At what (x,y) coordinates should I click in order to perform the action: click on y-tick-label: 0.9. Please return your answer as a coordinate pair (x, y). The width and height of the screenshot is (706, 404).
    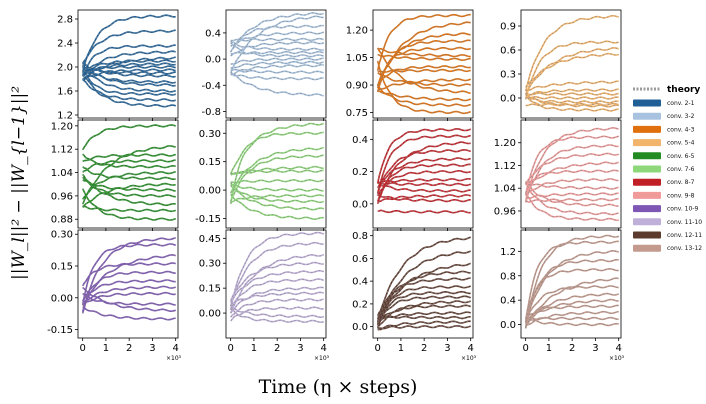
    Looking at the image, I should click on (508, 27).